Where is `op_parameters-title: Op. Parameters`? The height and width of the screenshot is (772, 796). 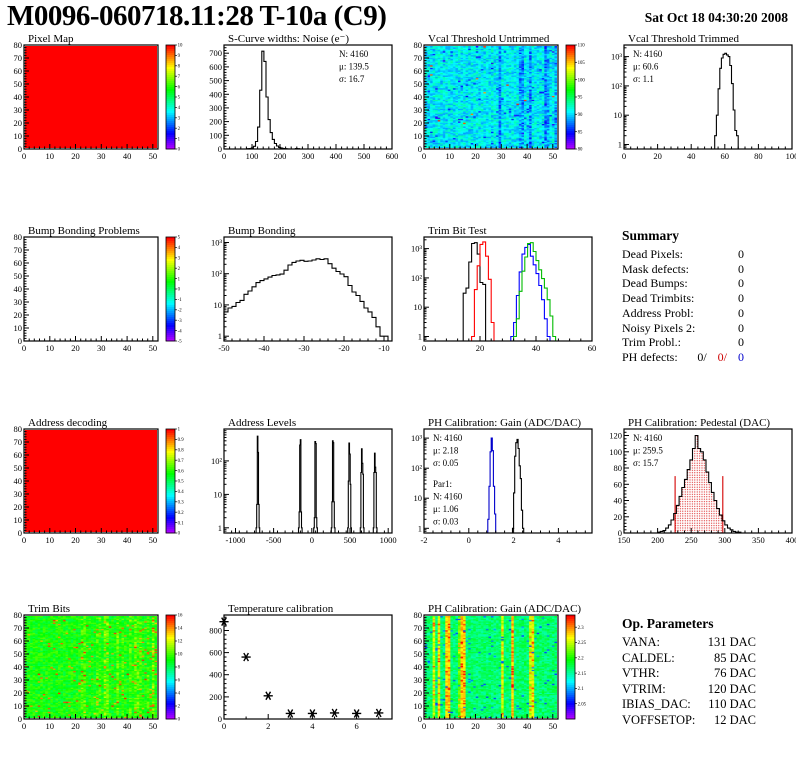 op_parameters-title: Op. Parameters is located at coordinates (668, 623).